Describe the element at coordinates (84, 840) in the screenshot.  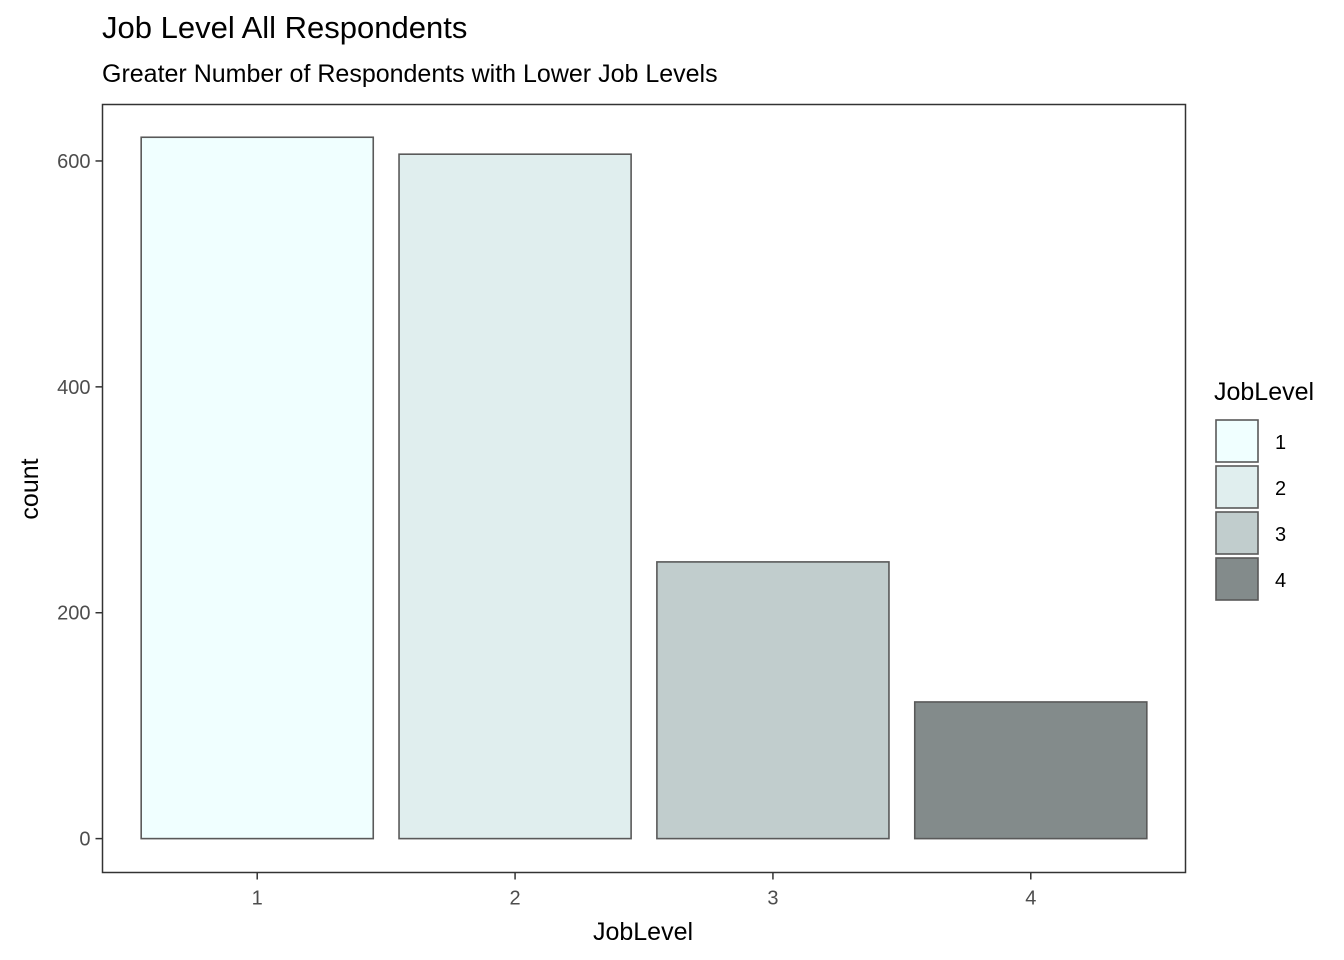
I see `y-tick-label-0: 0` at that location.